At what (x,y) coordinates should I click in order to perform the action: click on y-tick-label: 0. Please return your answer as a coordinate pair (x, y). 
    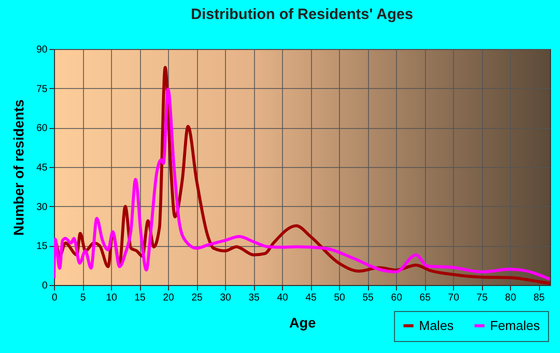
    Looking at the image, I should click on (45, 286).